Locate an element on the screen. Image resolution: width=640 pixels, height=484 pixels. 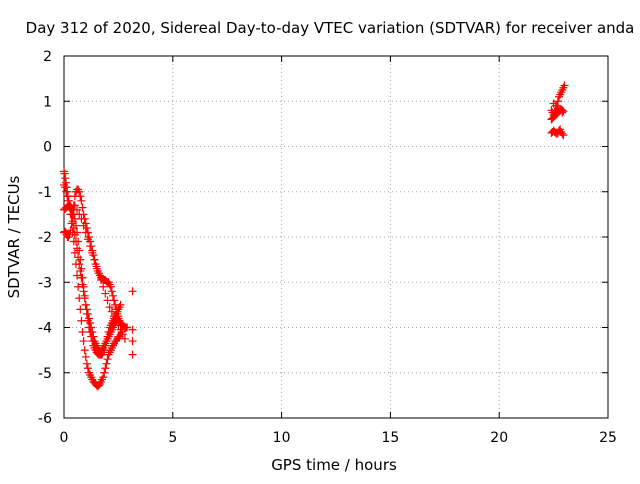
x-axis-label: GPS time / hours is located at coordinates (334, 465).